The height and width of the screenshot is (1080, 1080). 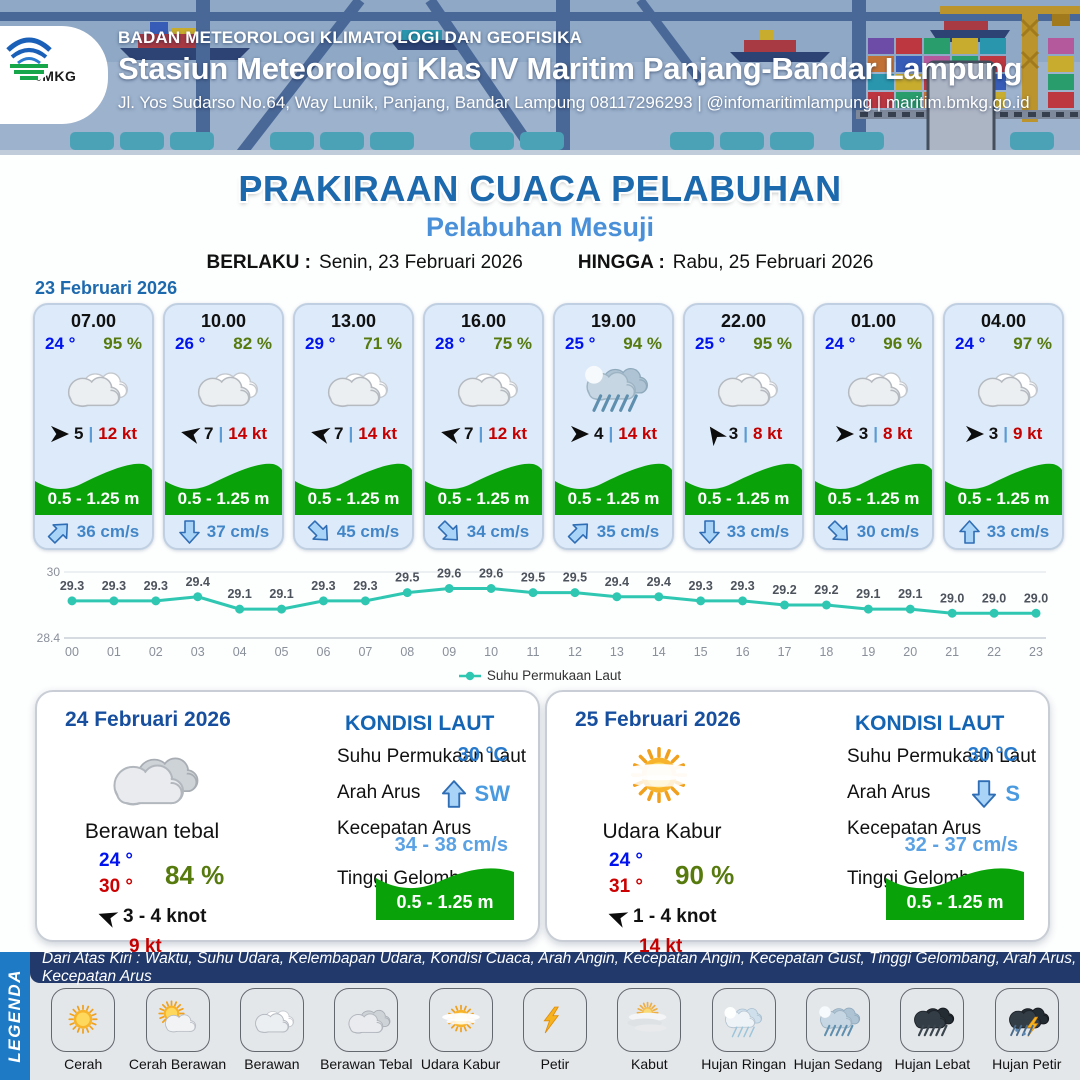 I want to click on svg-text: 29.2, so click(x=784, y=590).